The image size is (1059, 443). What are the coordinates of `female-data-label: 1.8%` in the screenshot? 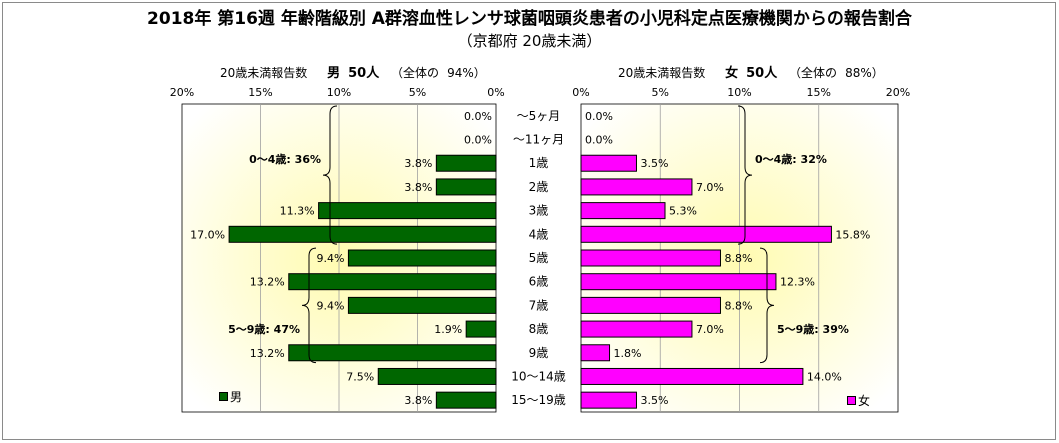 It's located at (628, 353).